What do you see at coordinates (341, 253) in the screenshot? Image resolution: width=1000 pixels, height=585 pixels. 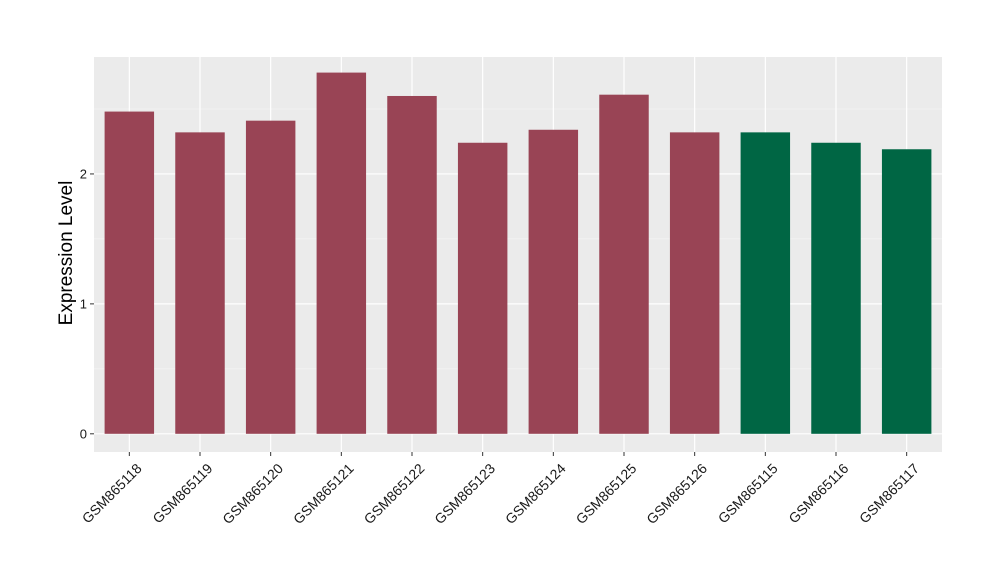 I see `bar-GSM865121` at bounding box center [341, 253].